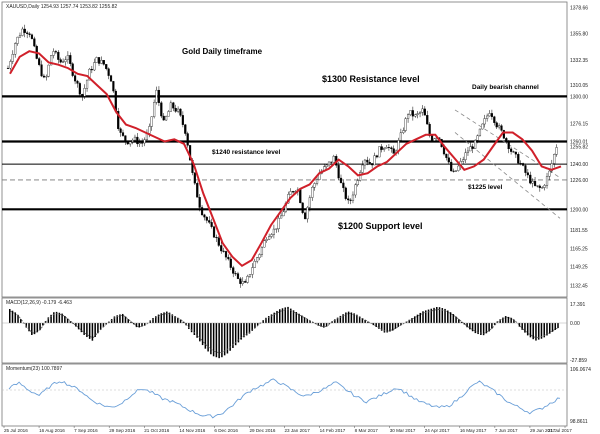 This screenshot has width=600, height=434. I want to click on x-tick-label: 14 Feb 2017, so click(333, 430).